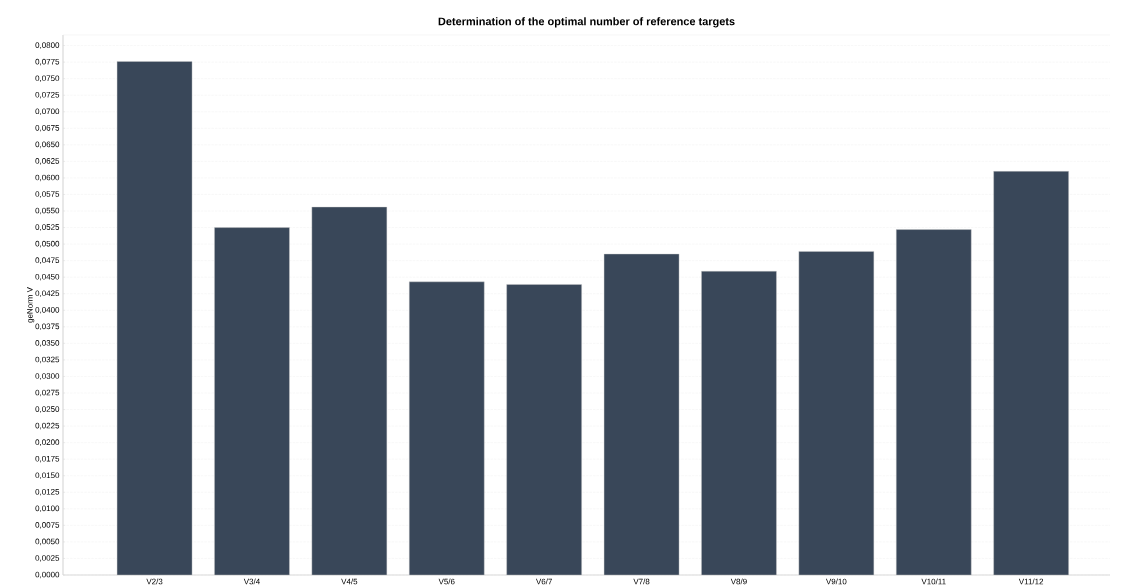 The height and width of the screenshot is (588, 1121). I want to click on chart-title: Determination of the optimal number of reference targets, so click(586, 22).